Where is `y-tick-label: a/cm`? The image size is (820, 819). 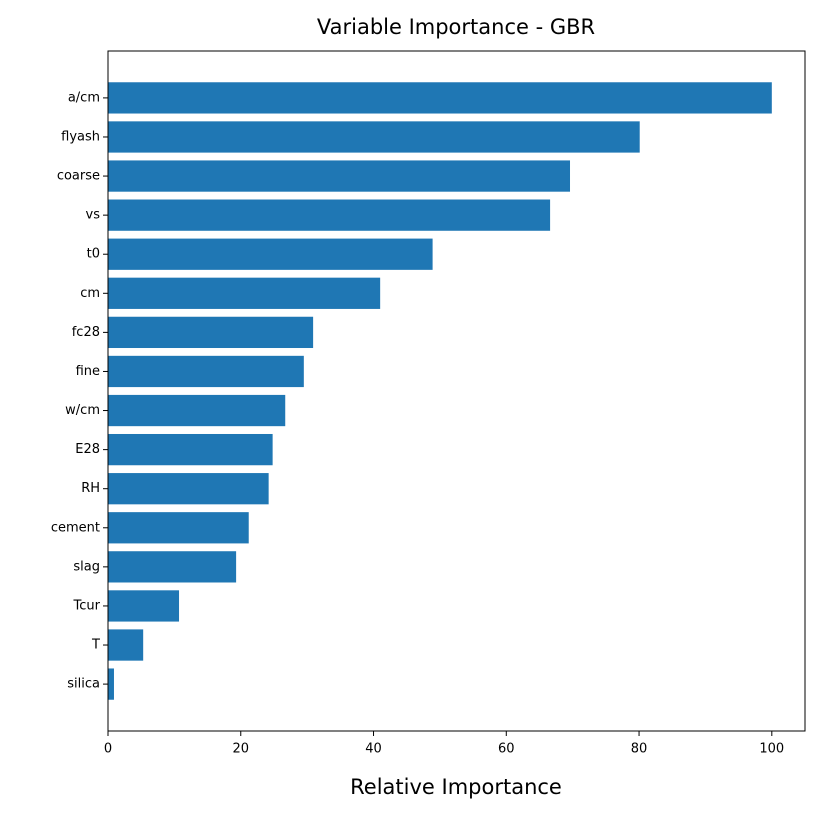
y-tick-label: a/cm is located at coordinates (84, 97).